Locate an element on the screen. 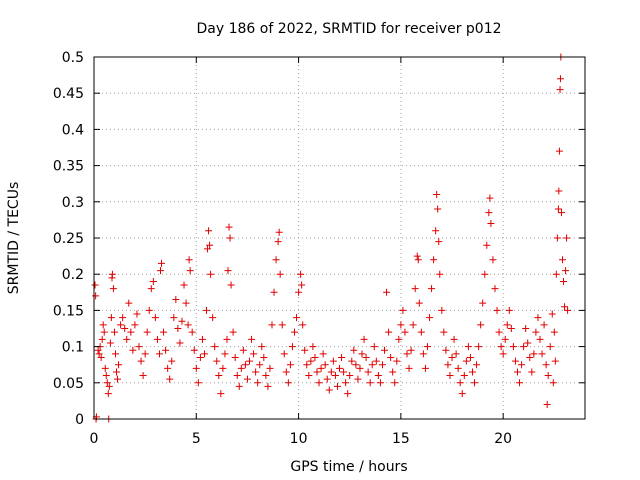  x-axis-label: GPS time / hours is located at coordinates (348, 467).